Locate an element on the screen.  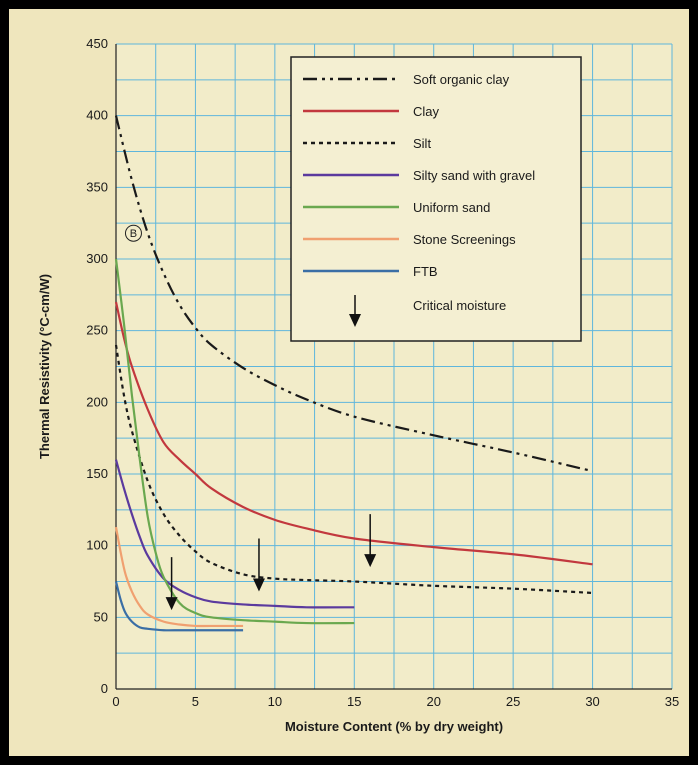
y-tick-label: 200 is located at coordinates (97, 401).